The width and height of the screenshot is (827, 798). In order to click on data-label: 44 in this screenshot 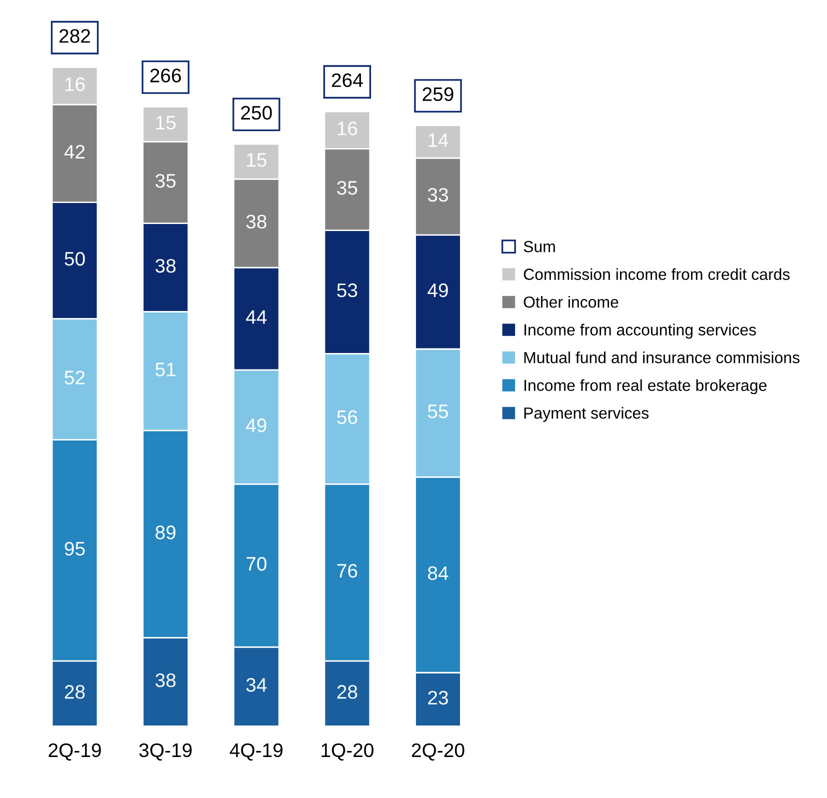, I will do `click(256, 317)`.